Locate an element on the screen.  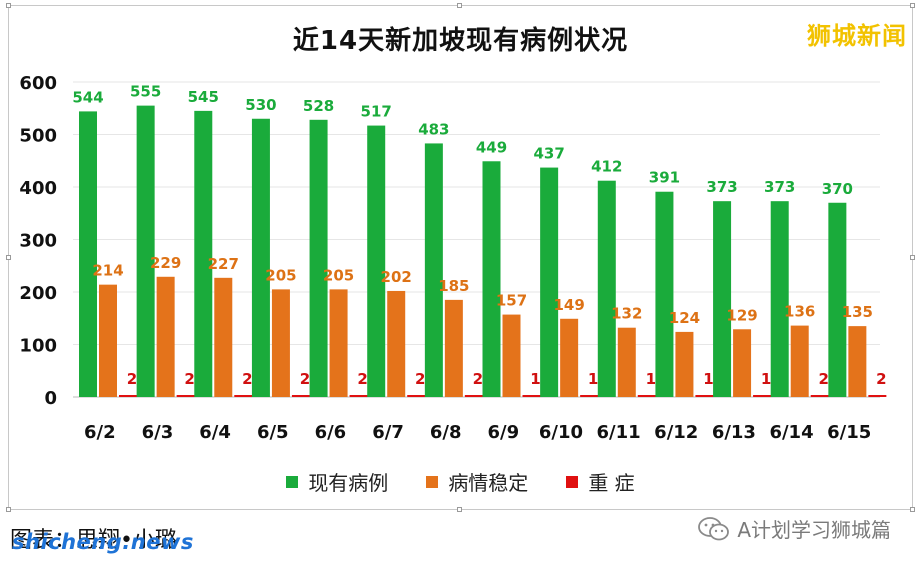
data-label: 528 is located at coordinates (318, 106).